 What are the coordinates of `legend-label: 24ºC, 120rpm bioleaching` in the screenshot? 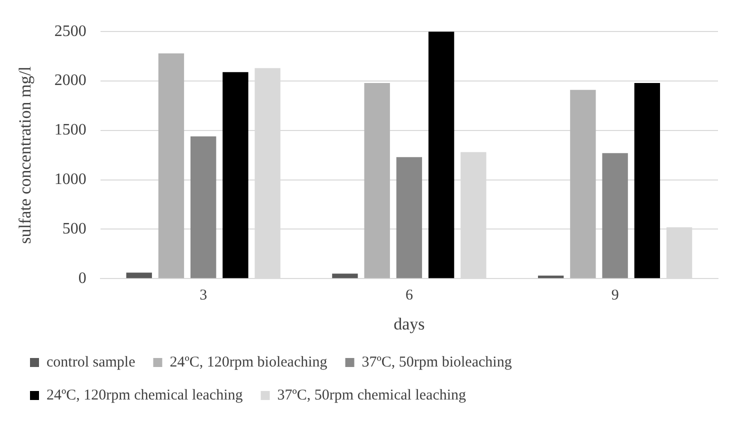 It's located at (249, 362).